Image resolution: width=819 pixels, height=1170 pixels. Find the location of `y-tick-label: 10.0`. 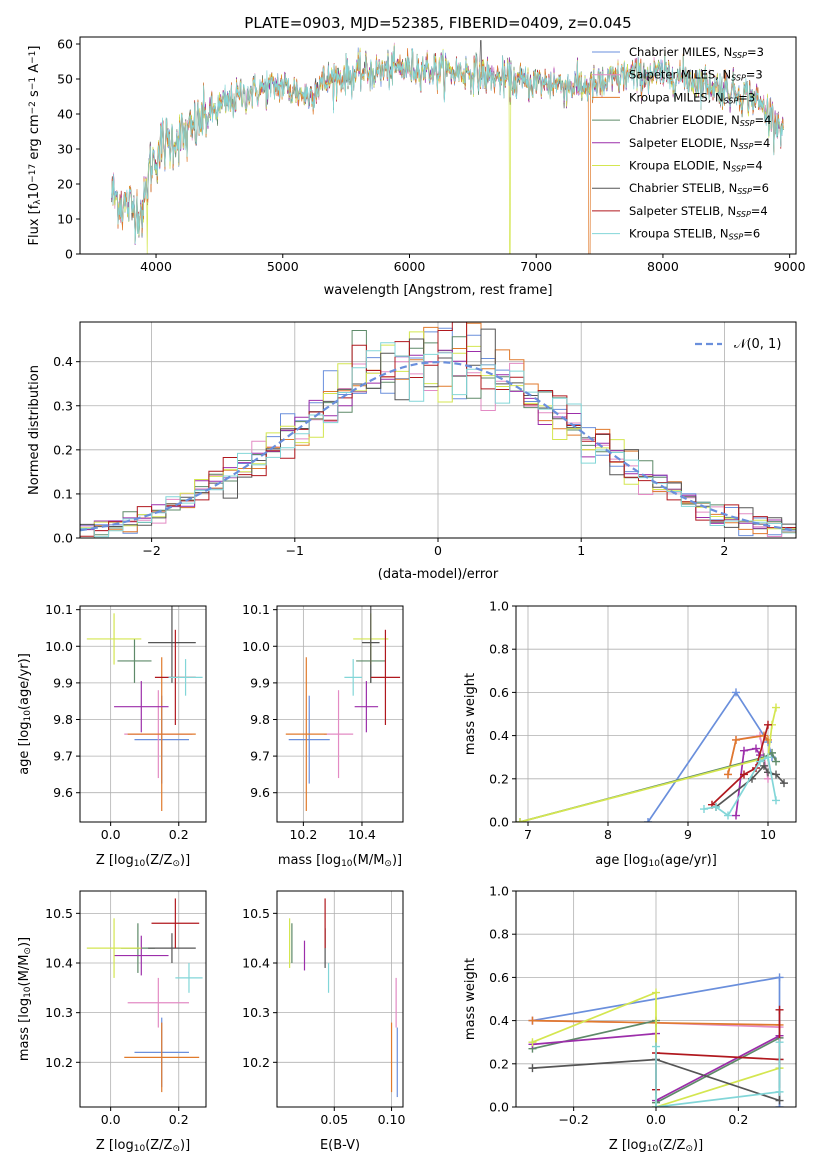

y-tick-label: 10.0 is located at coordinates (256, 646).